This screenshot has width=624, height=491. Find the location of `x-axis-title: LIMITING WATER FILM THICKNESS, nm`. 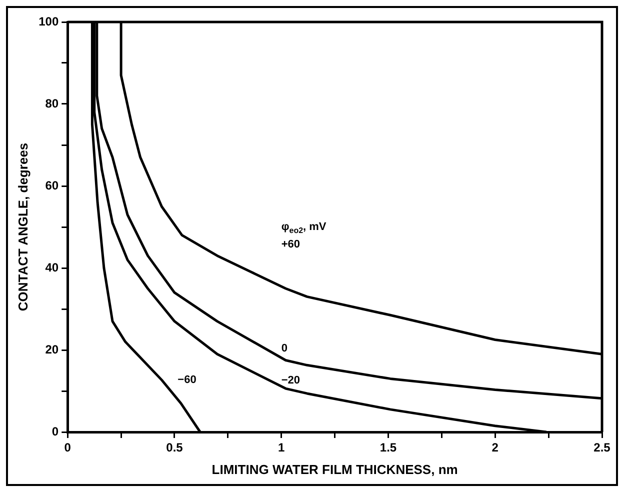

x-axis-title: LIMITING WATER FILM THICKNESS, nm is located at coordinates (335, 469).